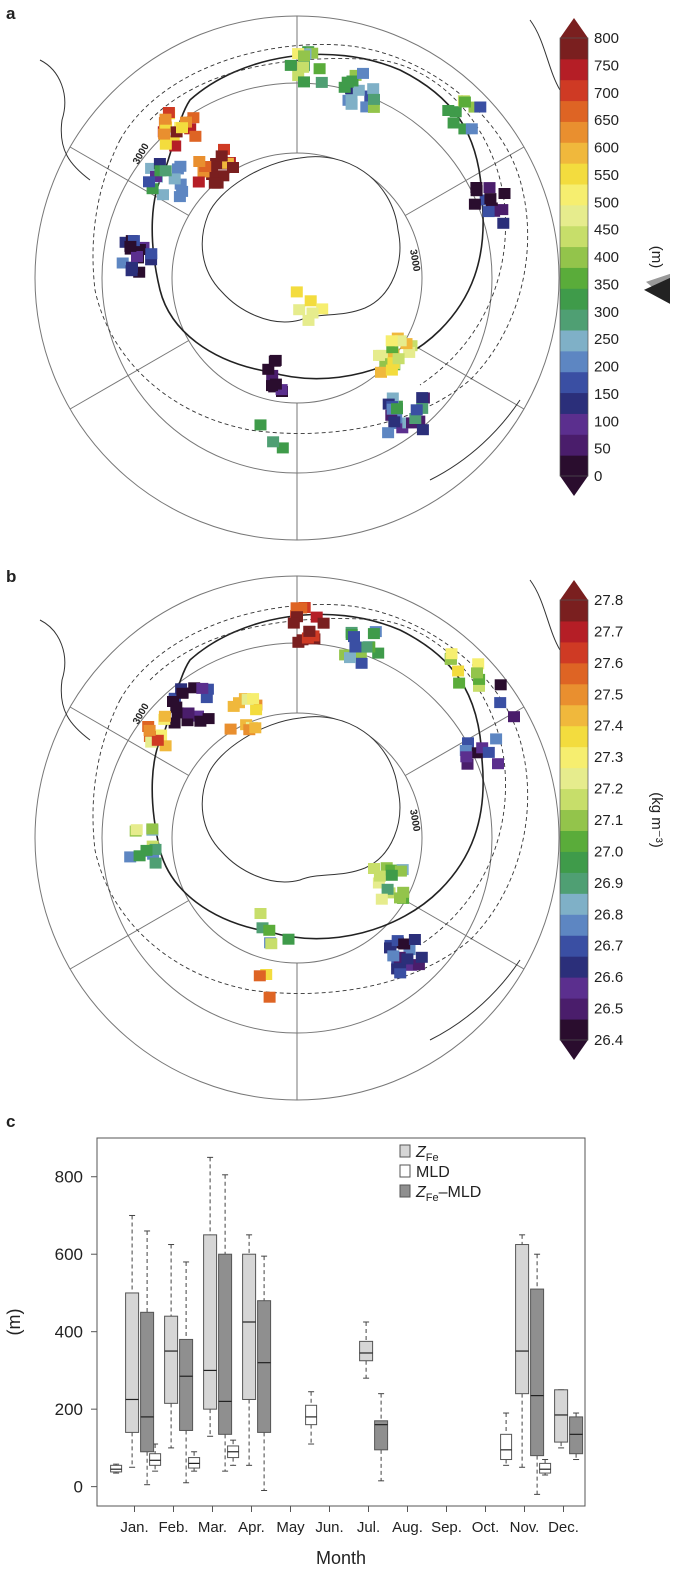 This screenshot has height=1583, width=685. Describe the element at coordinates (656, 257) in the screenshot. I see `colorbar-unit: (m)` at that location.